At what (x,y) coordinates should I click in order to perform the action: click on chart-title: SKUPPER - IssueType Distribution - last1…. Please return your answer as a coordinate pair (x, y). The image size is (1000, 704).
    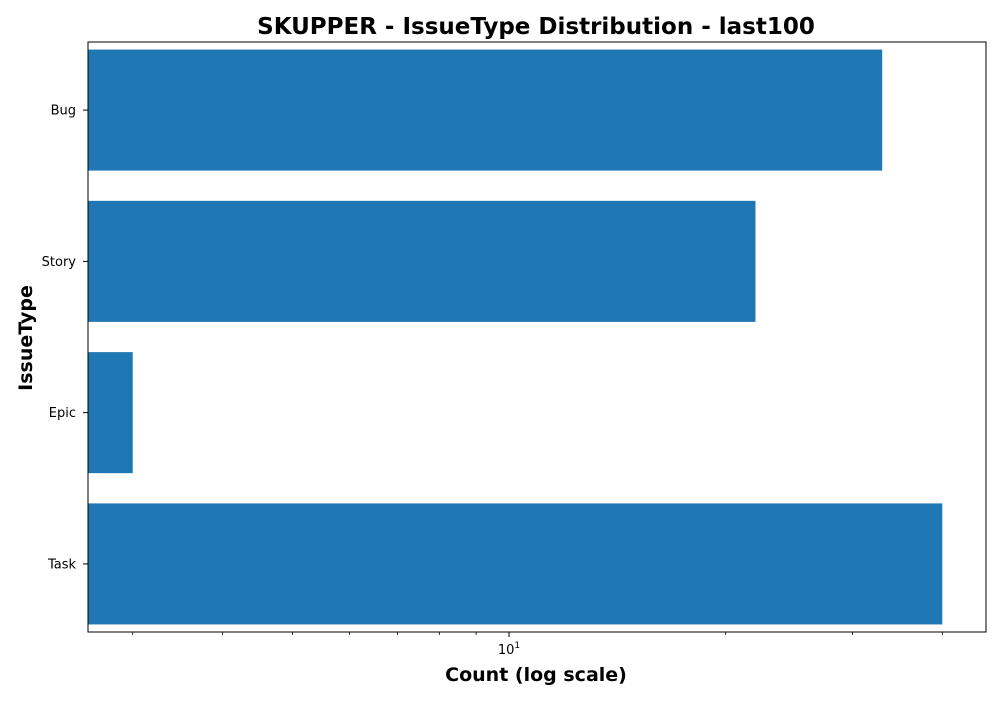
    Looking at the image, I should click on (536, 27).